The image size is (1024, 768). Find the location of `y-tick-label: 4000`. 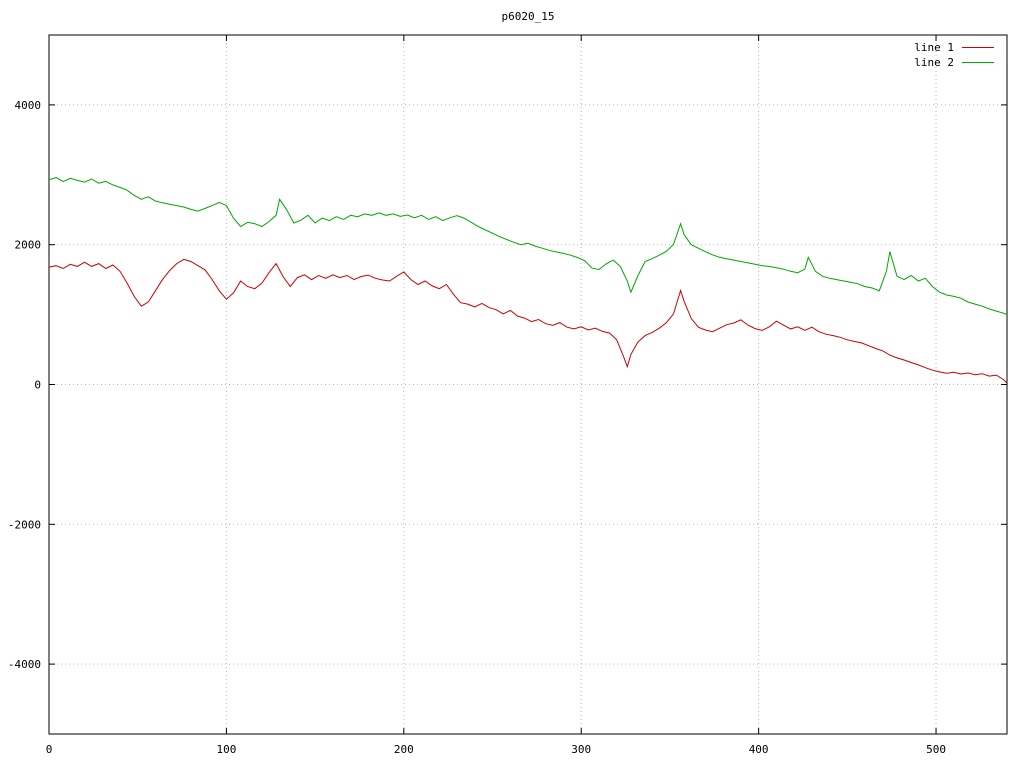

y-tick-label: 4000 is located at coordinates (28, 105).